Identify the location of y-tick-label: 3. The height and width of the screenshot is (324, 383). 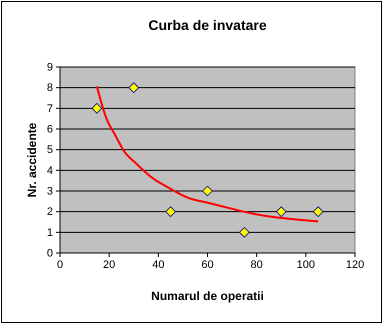
(49, 192).